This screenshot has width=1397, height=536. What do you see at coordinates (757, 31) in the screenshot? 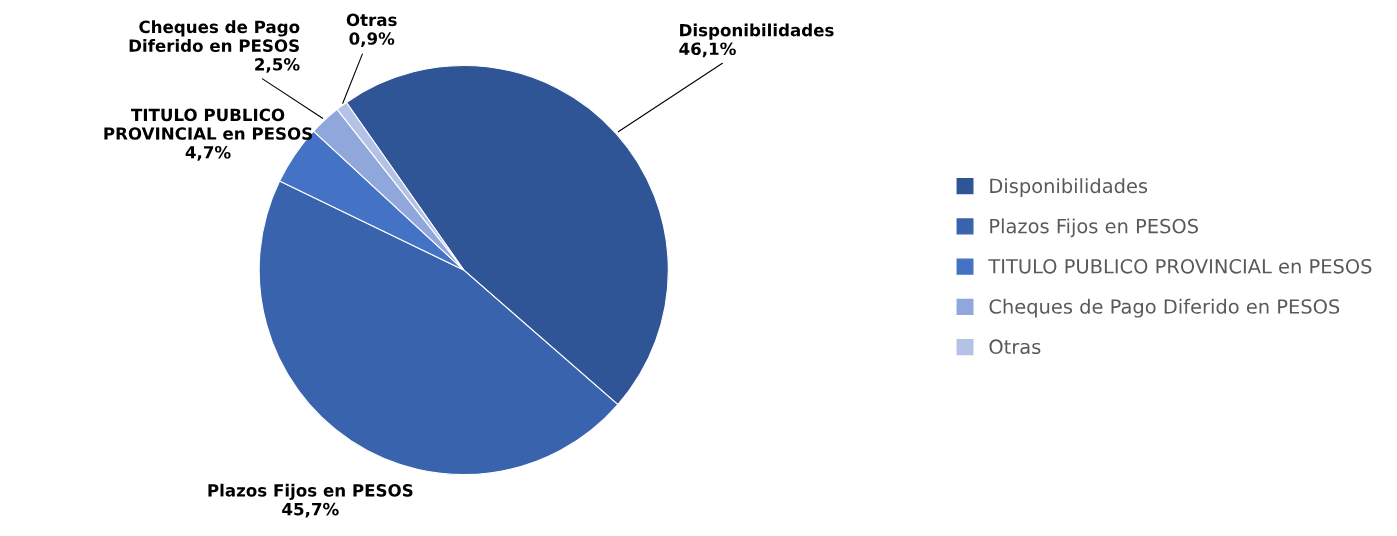
I see `slice-label: Disponibilidades` at bounding box center [757, 31].